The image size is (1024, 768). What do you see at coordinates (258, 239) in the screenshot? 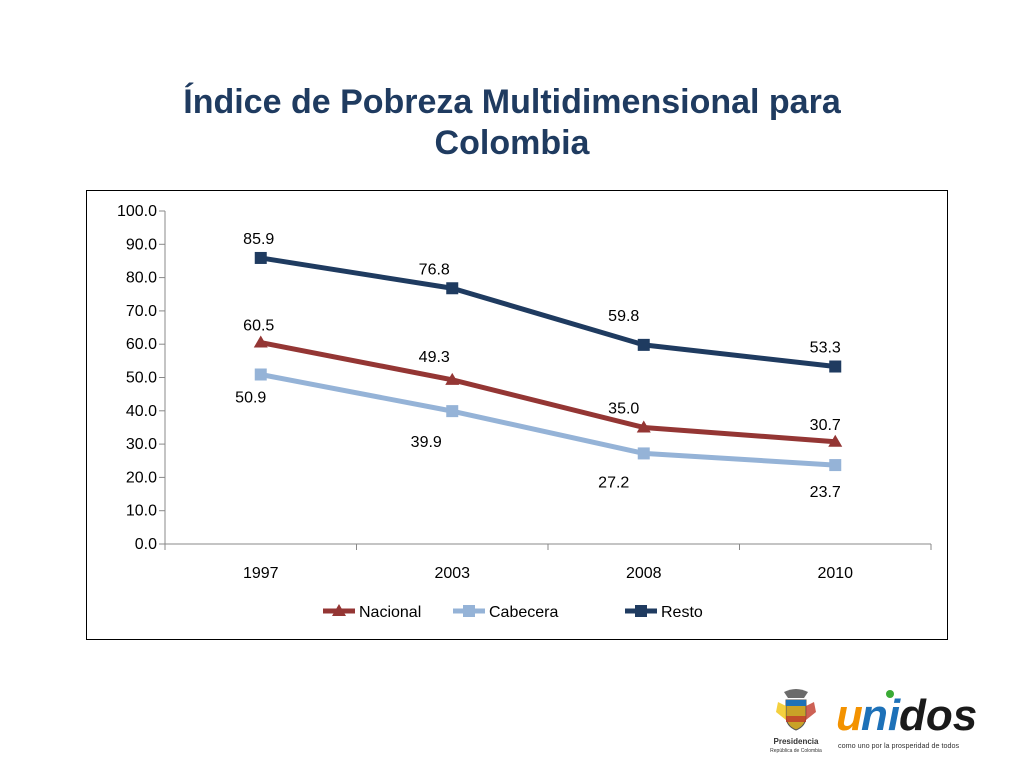
I see `data-label-resto: 85.9` at bounding box center [258, 239].